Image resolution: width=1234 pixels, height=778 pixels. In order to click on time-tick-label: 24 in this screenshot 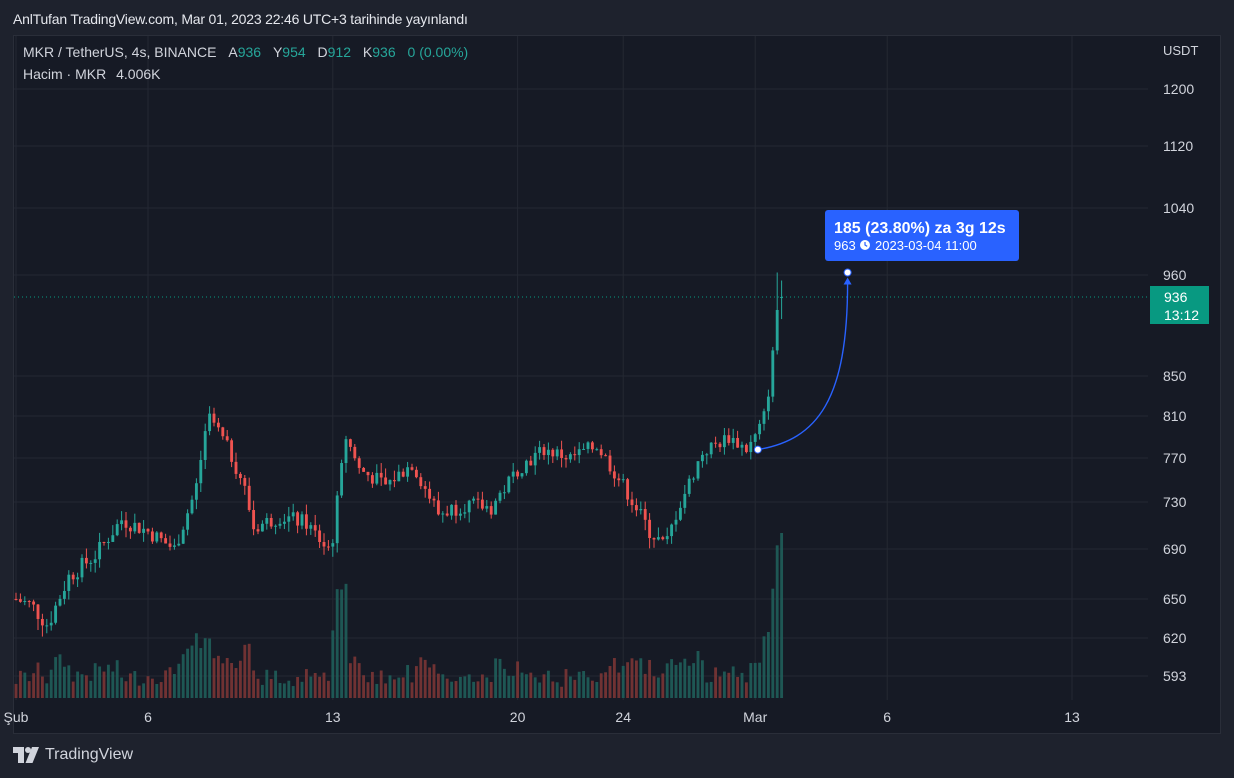, I will do `click(623, 717)`.